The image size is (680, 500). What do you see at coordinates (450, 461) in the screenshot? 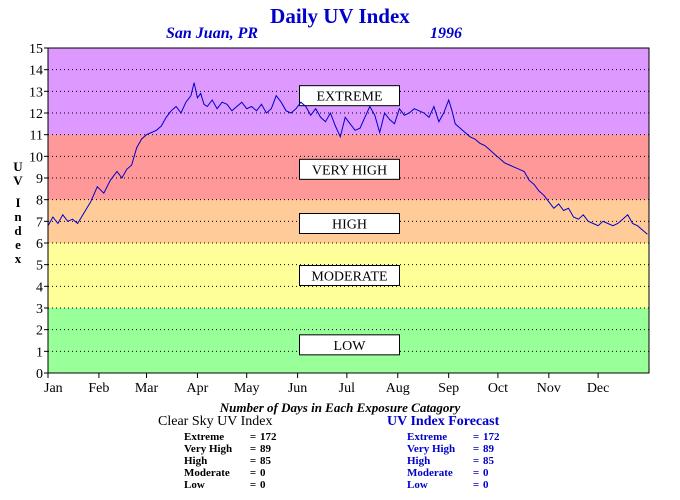
I see `forecast-row: High = 85` at bounding box center [450, 461].